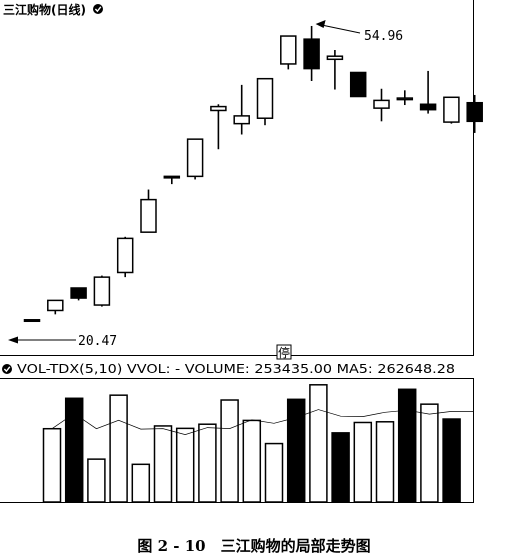  What do you see at coordinates (98, 9) in the screenshot?
I see `title-check-icon` at bounding box center [98, 9].